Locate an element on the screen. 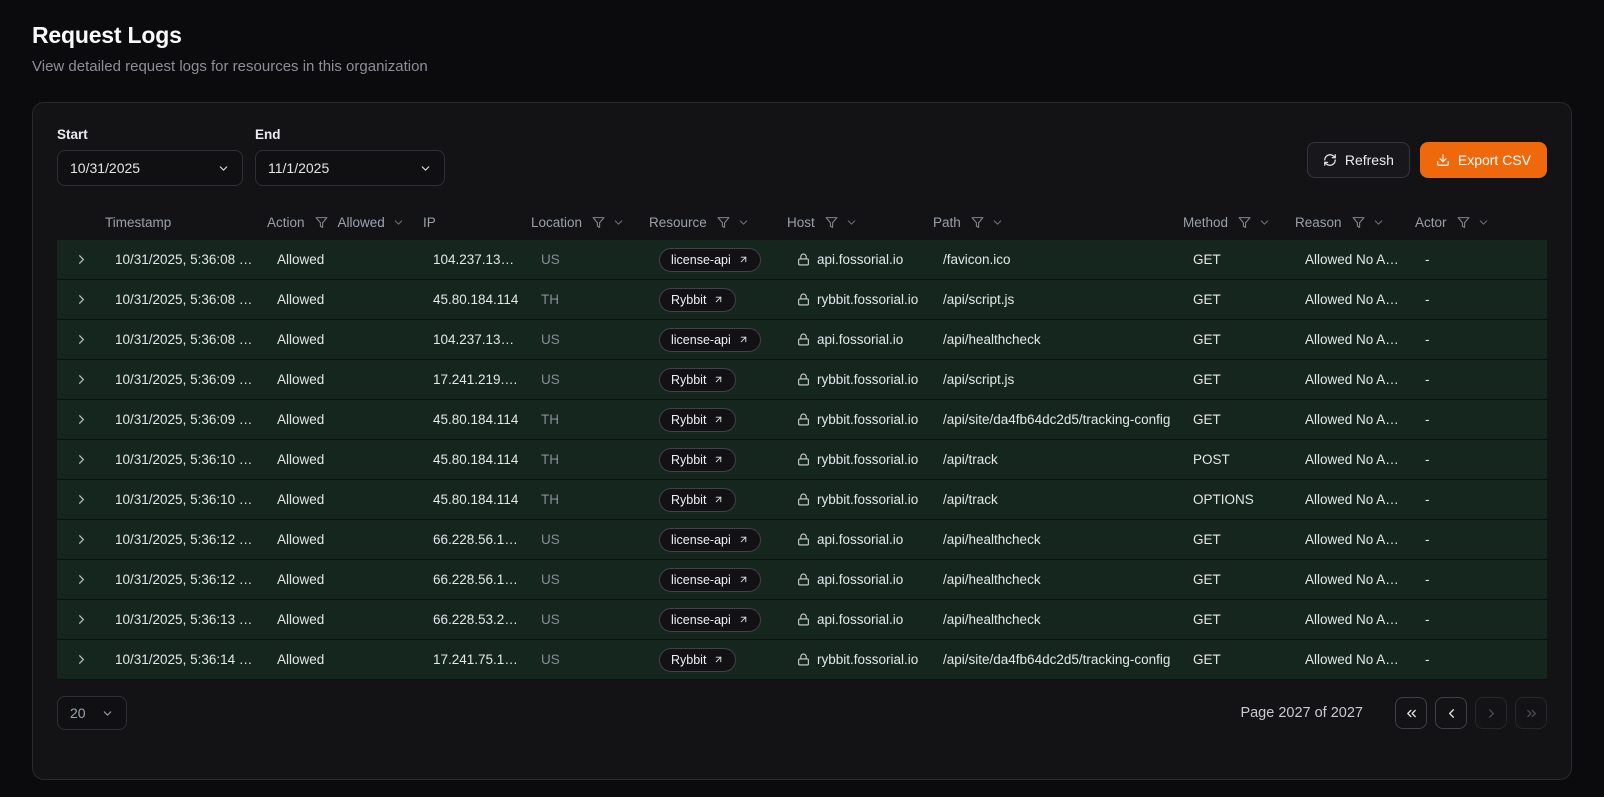 The image size is (1604, 797). column-header-resource: Resource is located at coordinates (718, 222).